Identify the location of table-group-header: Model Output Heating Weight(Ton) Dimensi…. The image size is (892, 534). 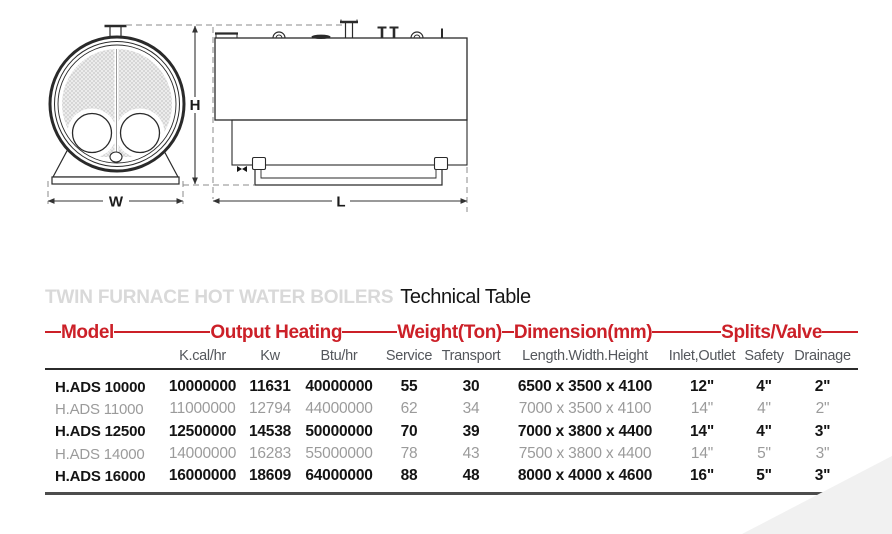
(451, 332).